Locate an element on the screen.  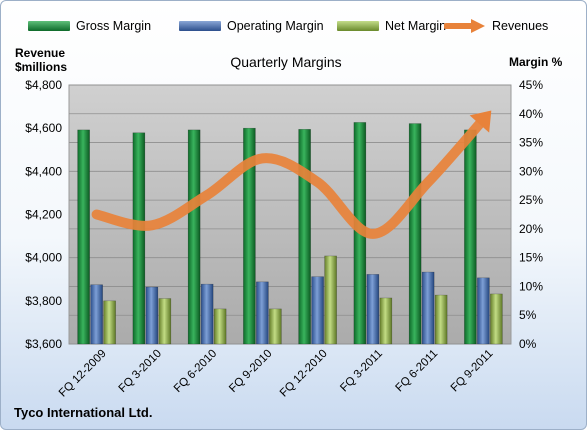
right-axis-tick-label: 45% is located at coordinates (531, 85).